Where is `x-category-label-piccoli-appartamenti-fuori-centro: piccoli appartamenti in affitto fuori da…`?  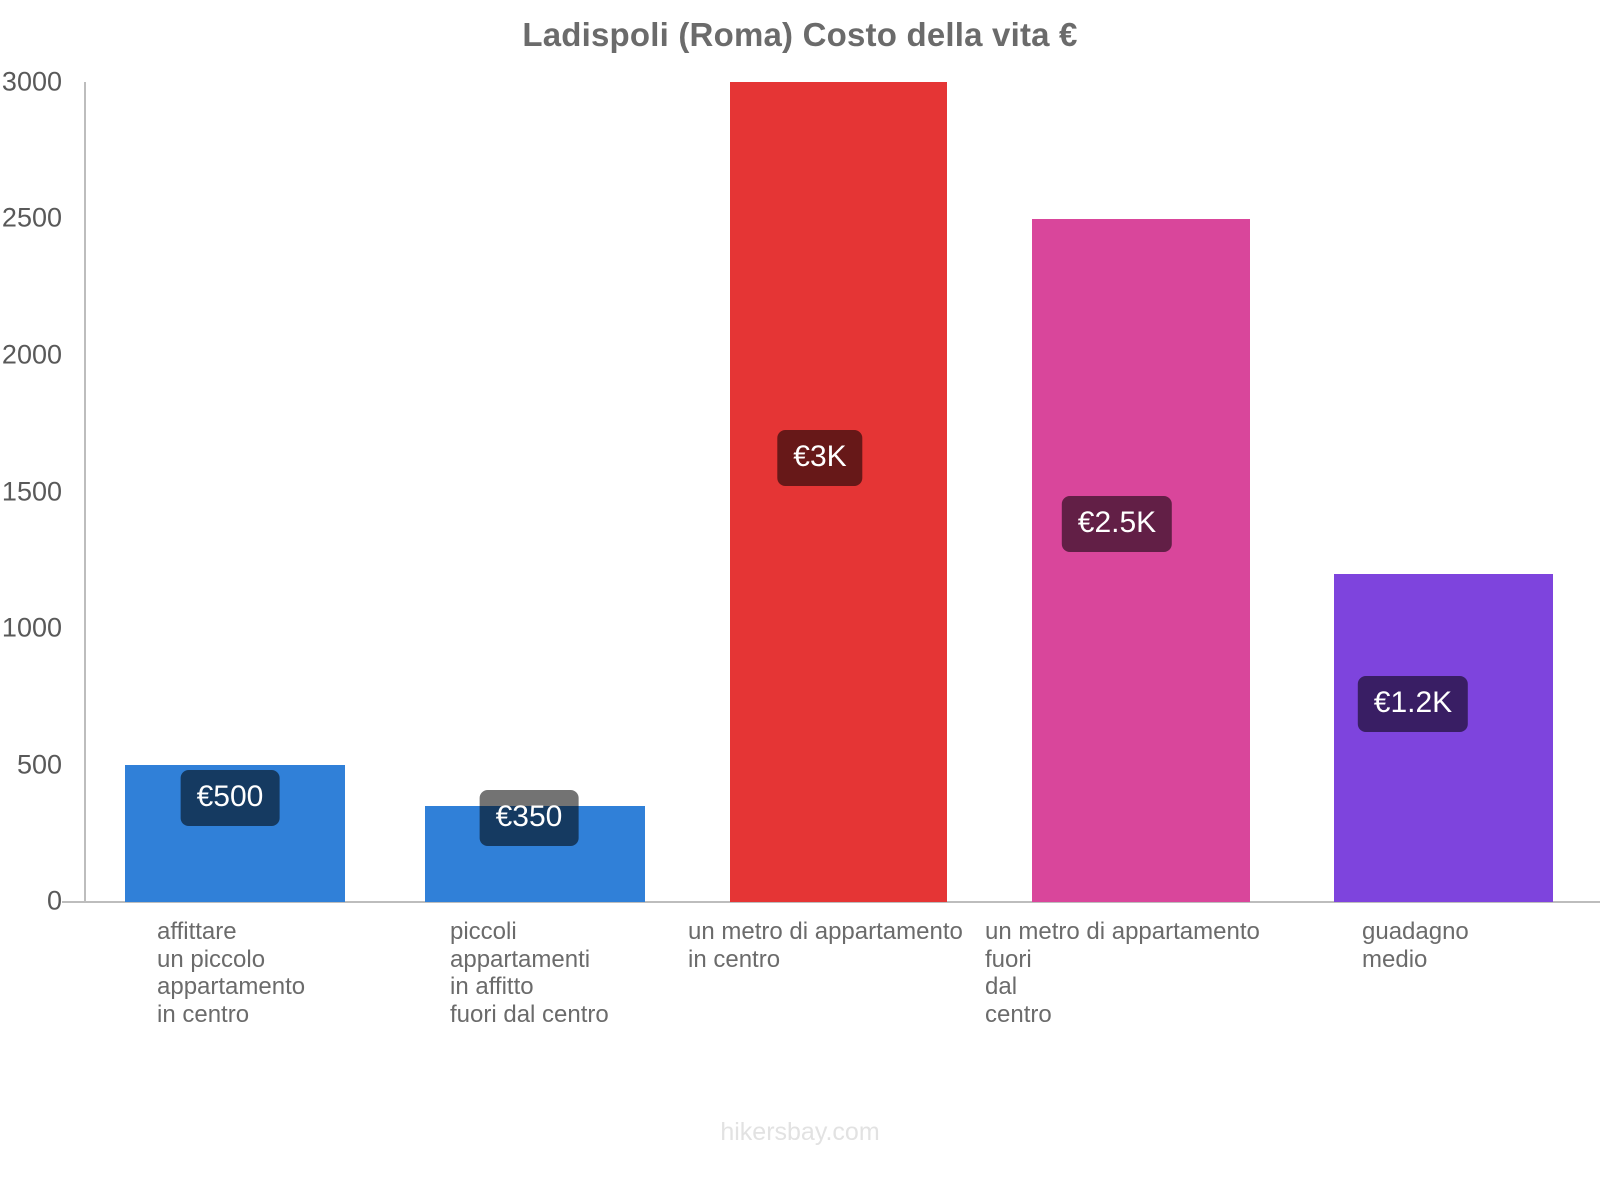 x-category-label-piccoli-appartamenti-fuori-centro: piccoli appartamenti in affitto fuori da… is located at coordinates (529, 973).